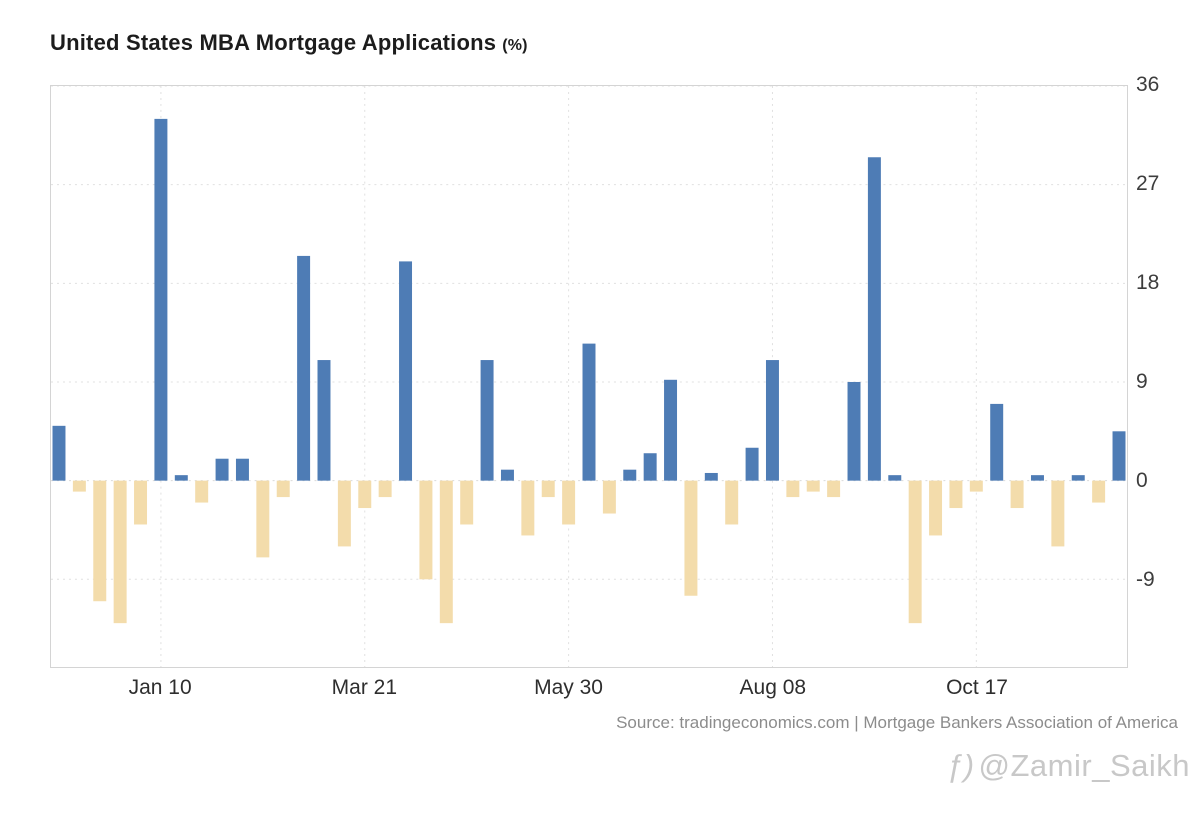  I want to click on x-axis: Jan 10 Mar 21 May 30 Aug 08 Oct 17, so click(589, 691).